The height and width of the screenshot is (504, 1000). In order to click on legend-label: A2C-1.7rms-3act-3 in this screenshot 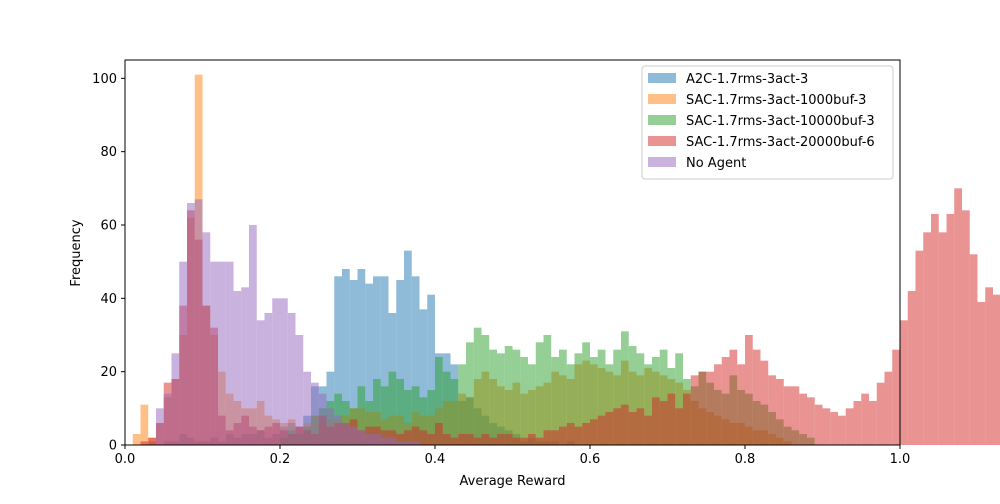, I will do `click(747, 79)`.